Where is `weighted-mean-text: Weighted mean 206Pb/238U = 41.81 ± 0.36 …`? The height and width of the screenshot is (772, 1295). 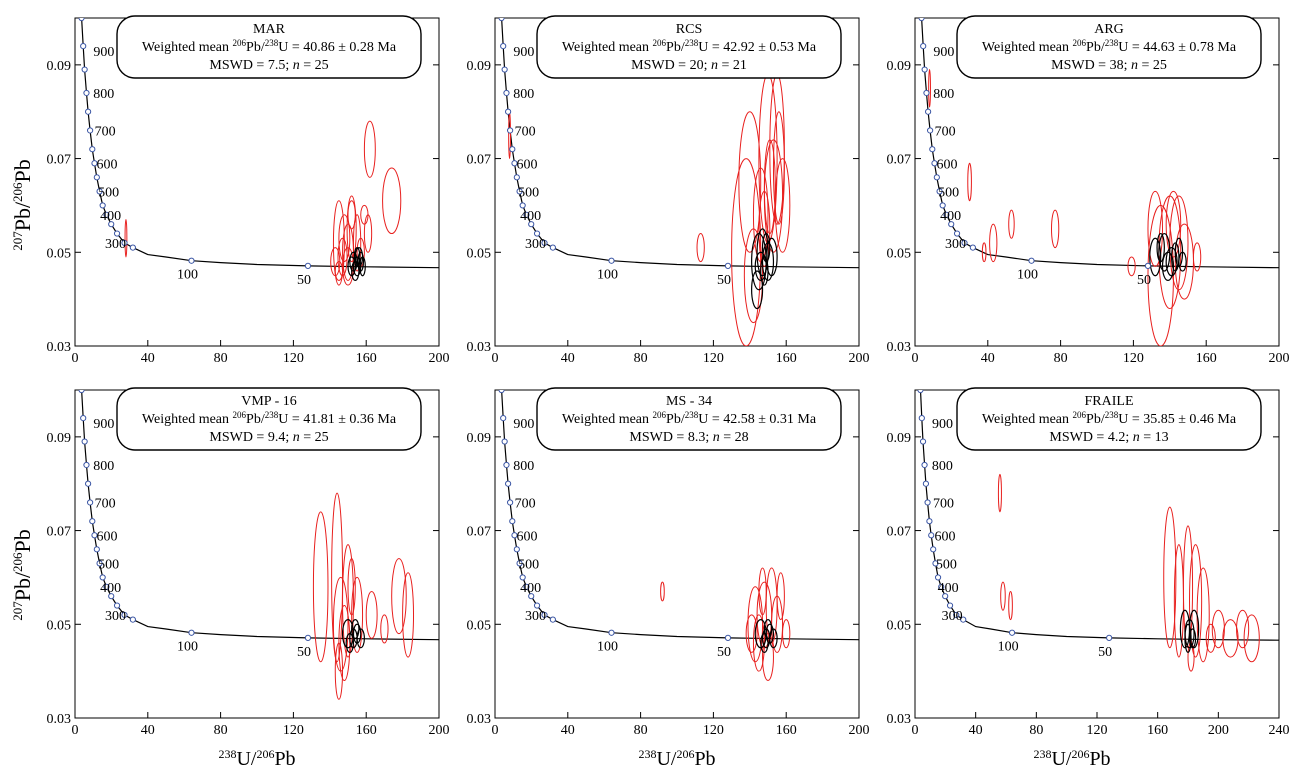
weighted-mean-text: Weighted mean 206Pb/238U = 41.81 ± 0.36 … is located at coordinates (269, 418).